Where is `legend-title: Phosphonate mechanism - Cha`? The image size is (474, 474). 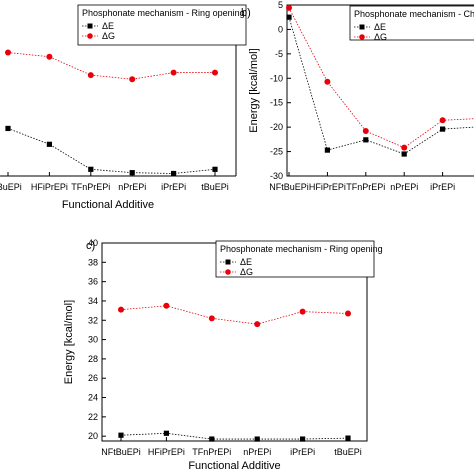 legend-title: Phosphonate mechanism - Cha is located at coordinates (414, 14).